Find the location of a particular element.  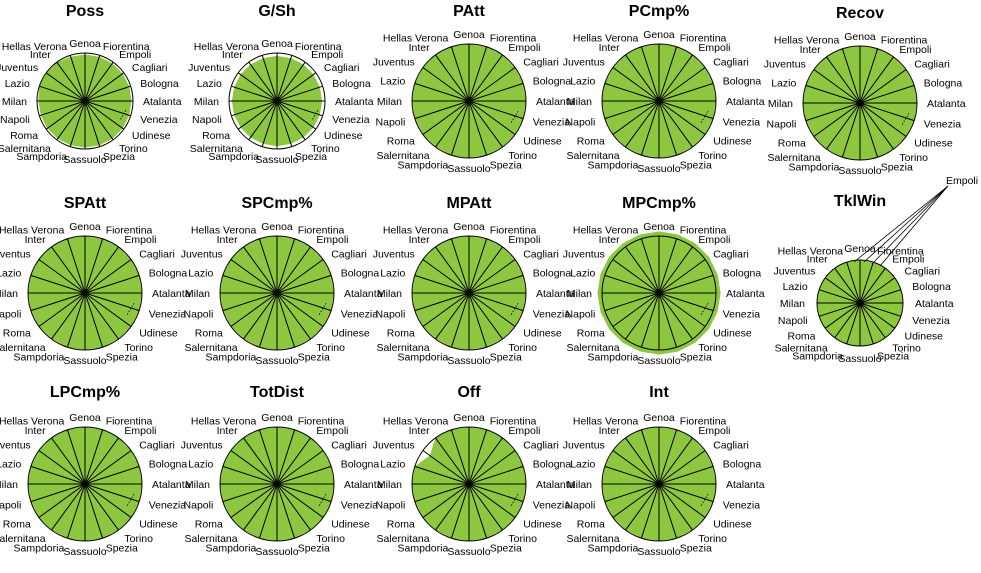

tklwin-leader-lines: Empoli is located at coordinates (915, 221).